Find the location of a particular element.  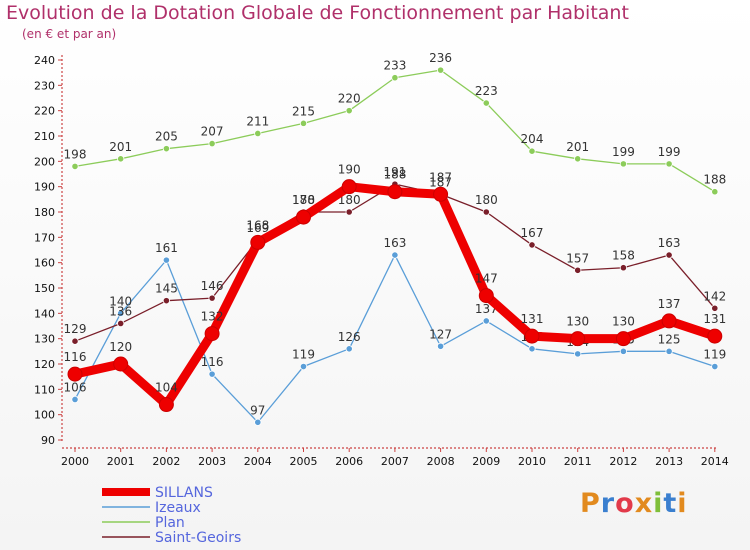

x-tick-label: 2007 is located at coordinates (395, 461).